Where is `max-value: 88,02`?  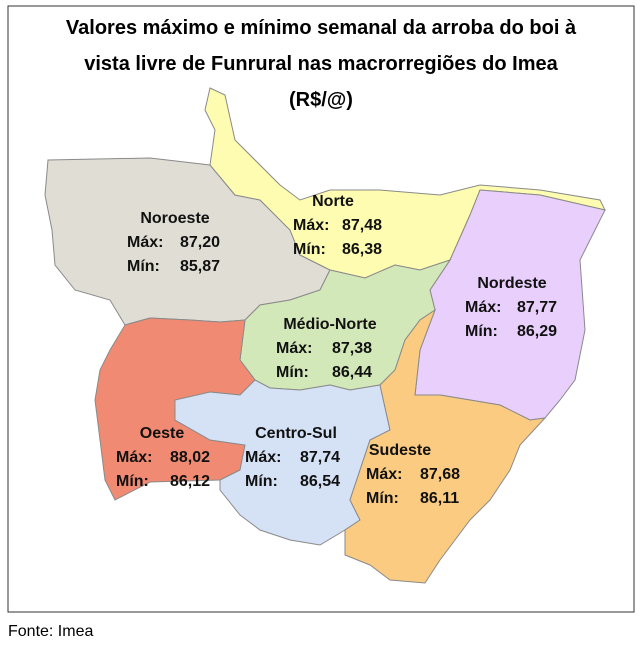
max-value: 88,02 is located at coordinates (190, 457).